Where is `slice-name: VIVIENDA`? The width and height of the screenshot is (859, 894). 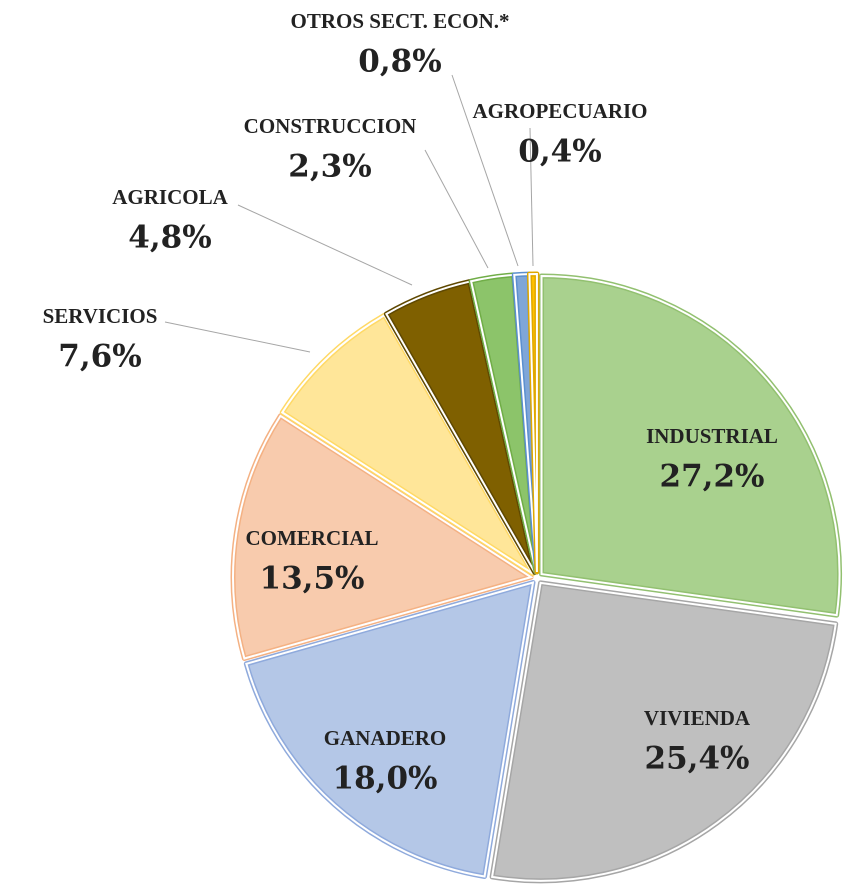 slice-name: VIVIENDA is located at coordinates (697, 718).